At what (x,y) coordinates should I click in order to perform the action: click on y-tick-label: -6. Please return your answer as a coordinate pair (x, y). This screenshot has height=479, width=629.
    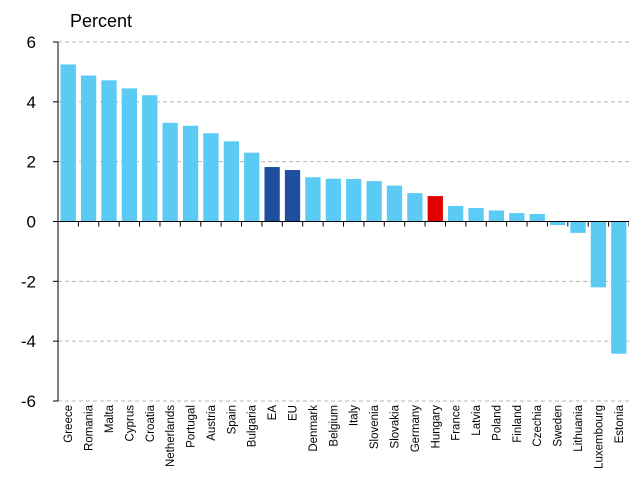
    Looking at the image, I should click on (28, 401).